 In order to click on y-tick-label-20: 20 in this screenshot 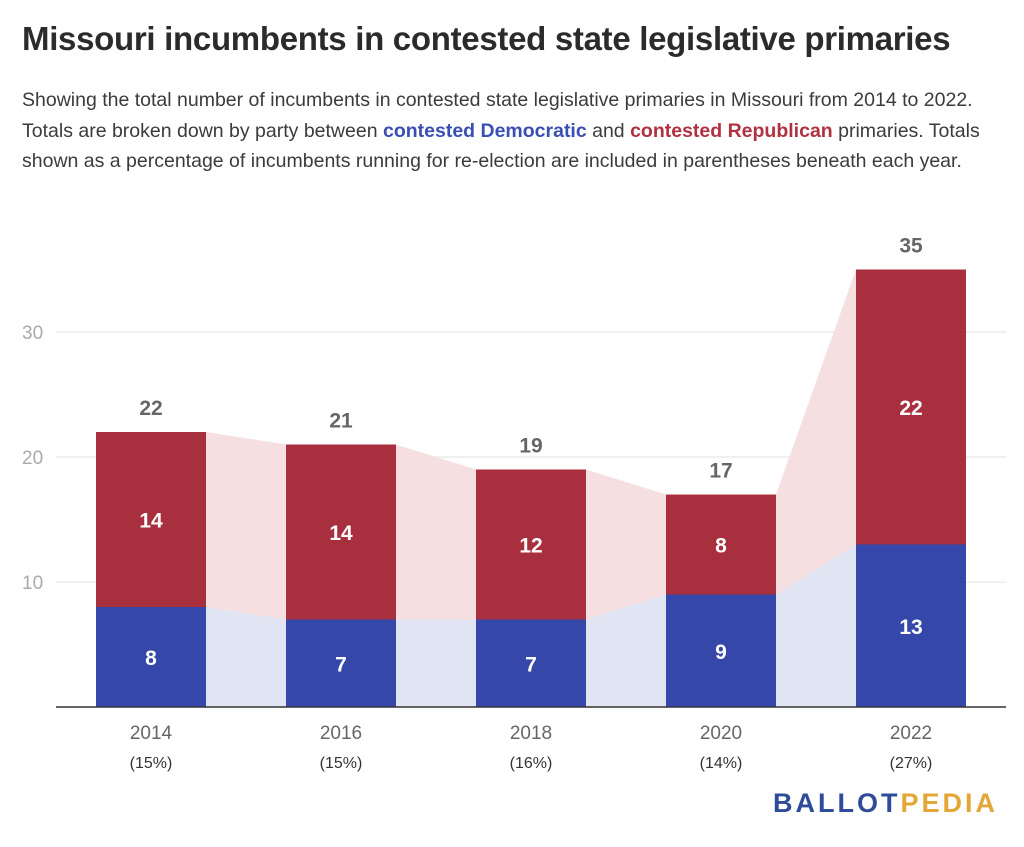, I will do `click(32, 458)`.